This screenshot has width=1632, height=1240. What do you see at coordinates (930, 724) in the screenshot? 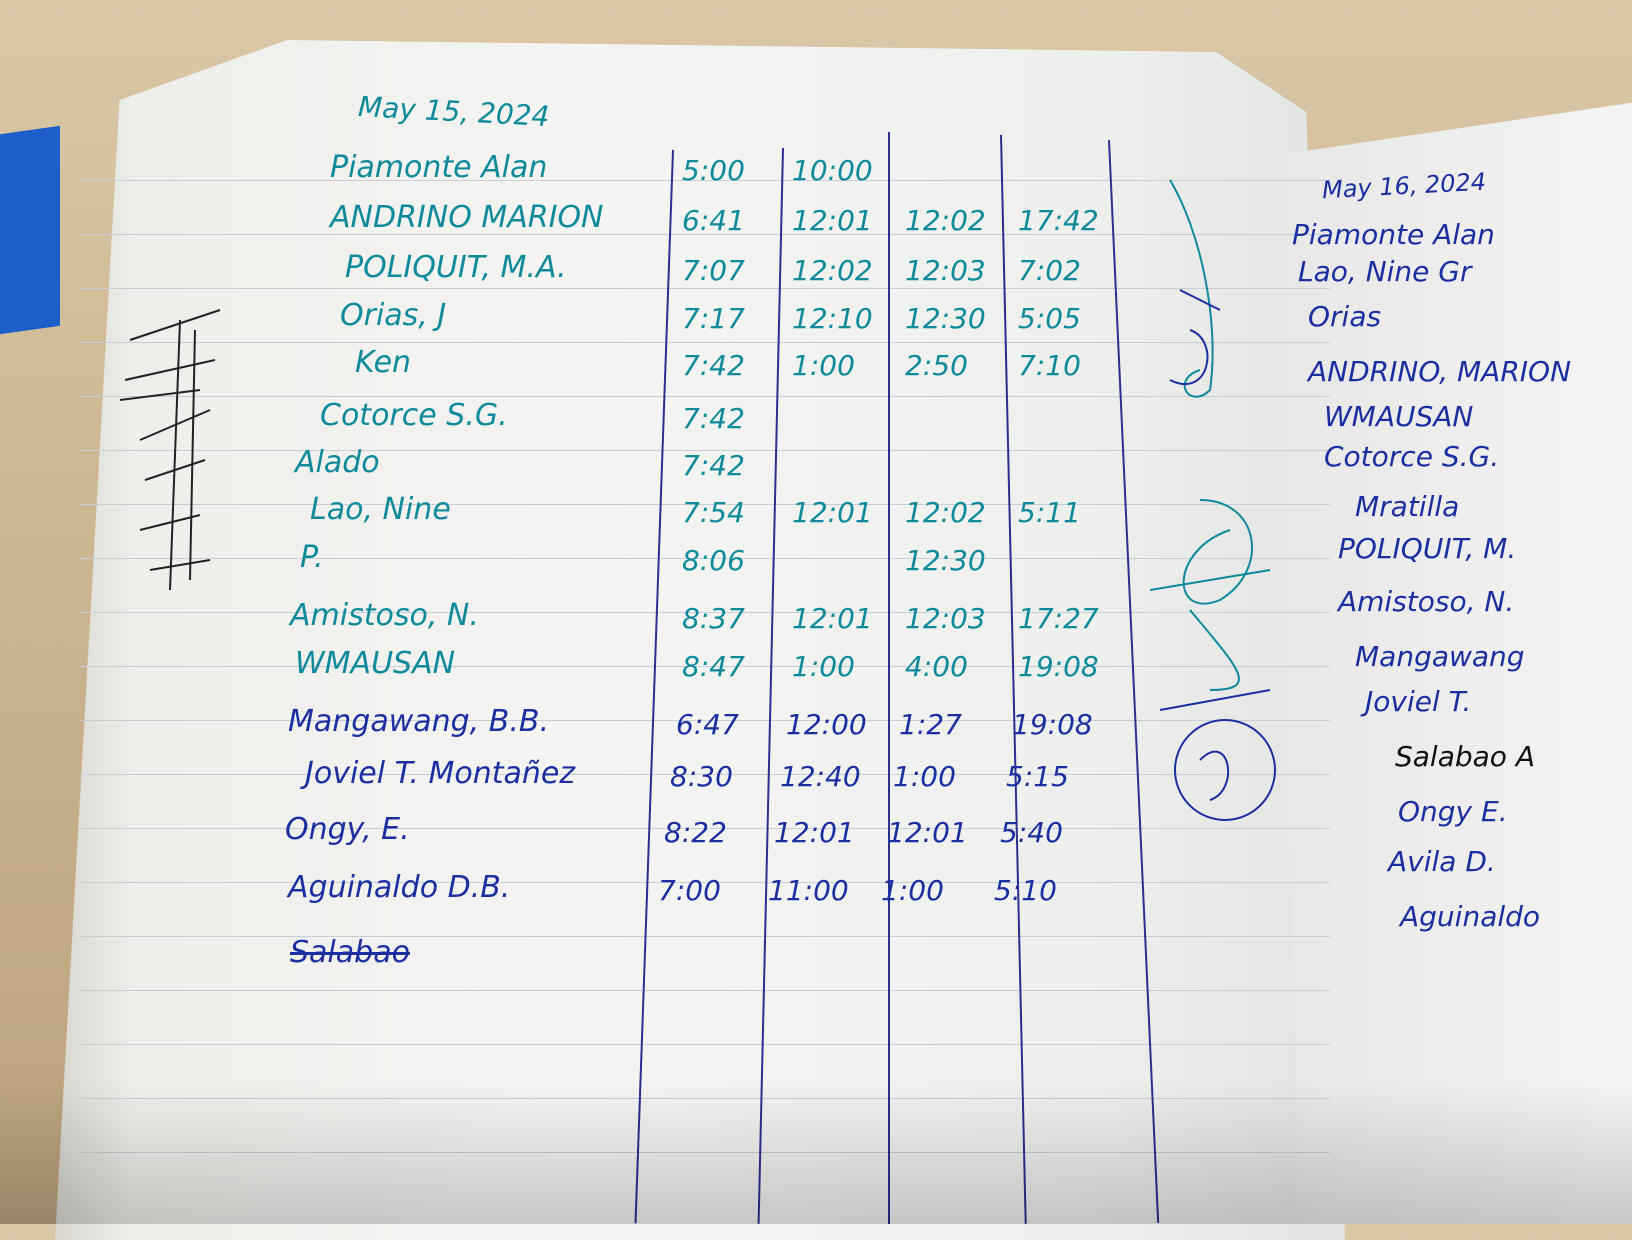
I see `time-in-pm: 1:27` at bounding box center [930, 724].